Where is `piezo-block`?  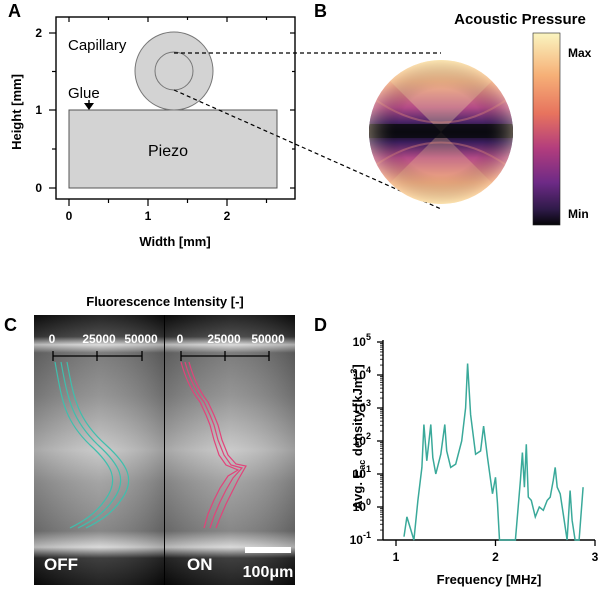
piezo-block is located at coordinates (173, 149).